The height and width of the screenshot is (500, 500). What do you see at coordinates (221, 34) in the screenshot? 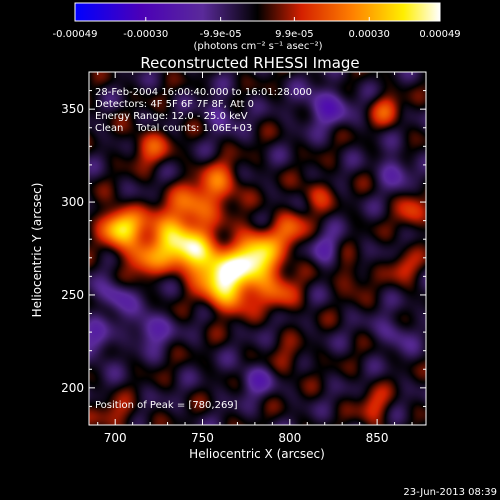
I see `colorbar-tick-label: -9.9e-05` at bounding box center [221, 34].